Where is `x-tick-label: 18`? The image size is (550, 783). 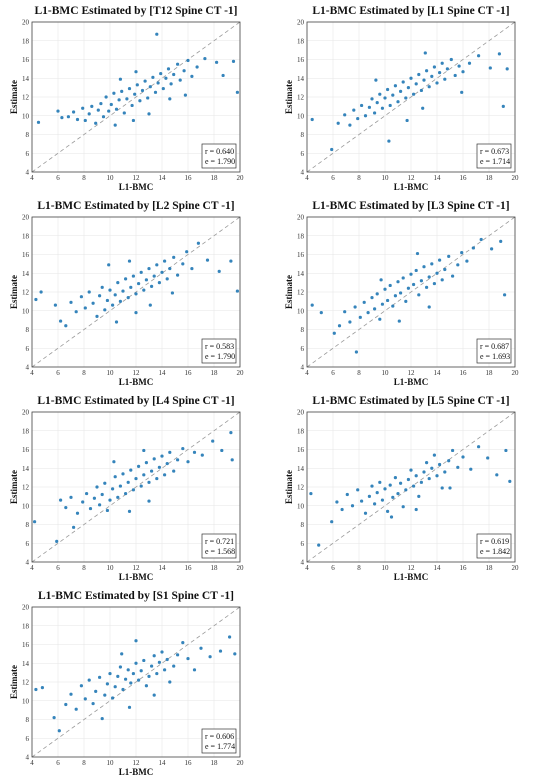 x-tick-label: 18 is located at coordinates (490, 178).